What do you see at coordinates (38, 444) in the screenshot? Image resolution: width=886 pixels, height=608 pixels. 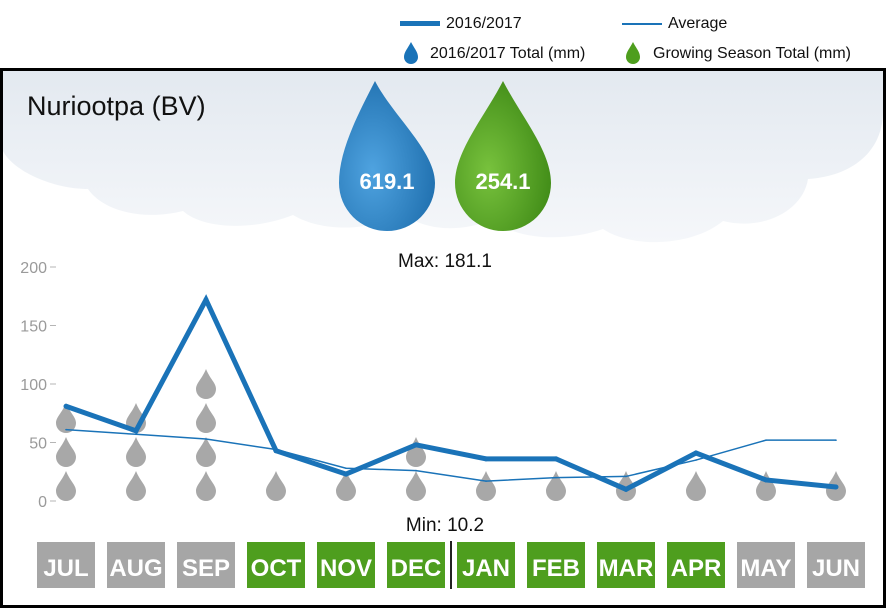 I see `y-tick-label: 50` at bounding box center [38, 444].